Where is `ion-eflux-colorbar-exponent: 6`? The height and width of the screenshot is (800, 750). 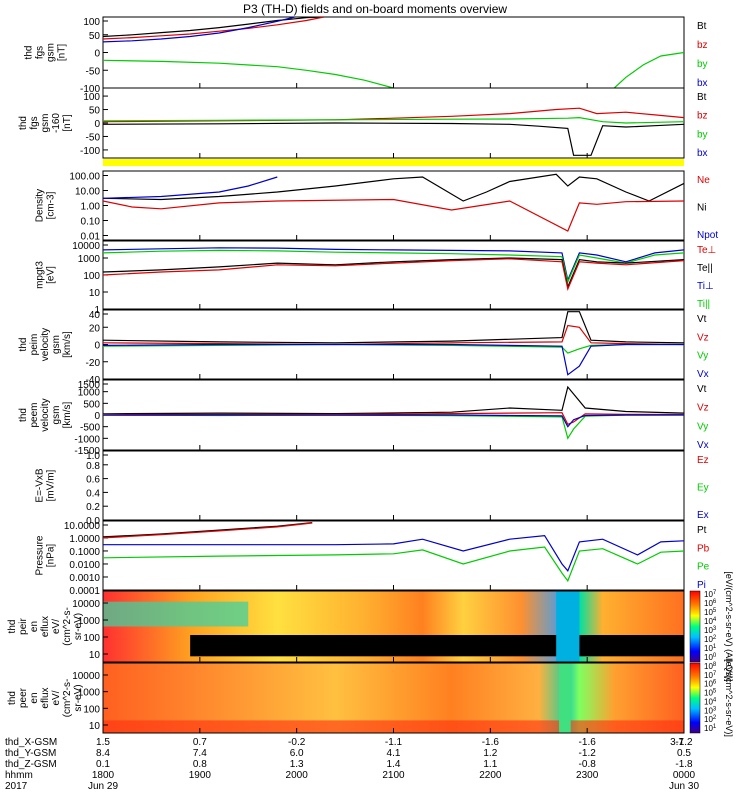 ion-eflux-colorbar-exponent: 6 is located at coordinates (715, 602).